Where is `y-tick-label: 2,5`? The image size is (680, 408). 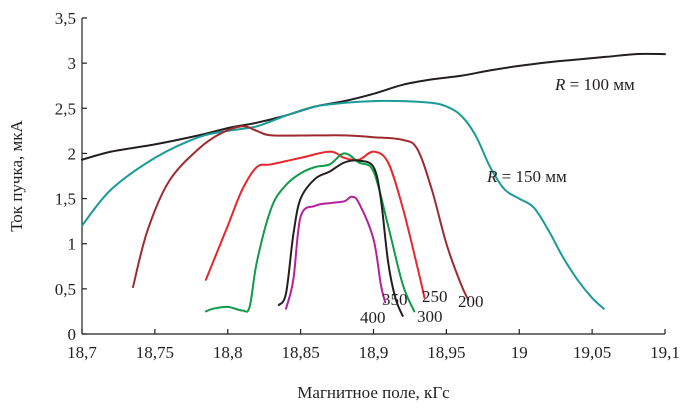
y-tick-label: 2,5 is located at coordinates (65, 108).